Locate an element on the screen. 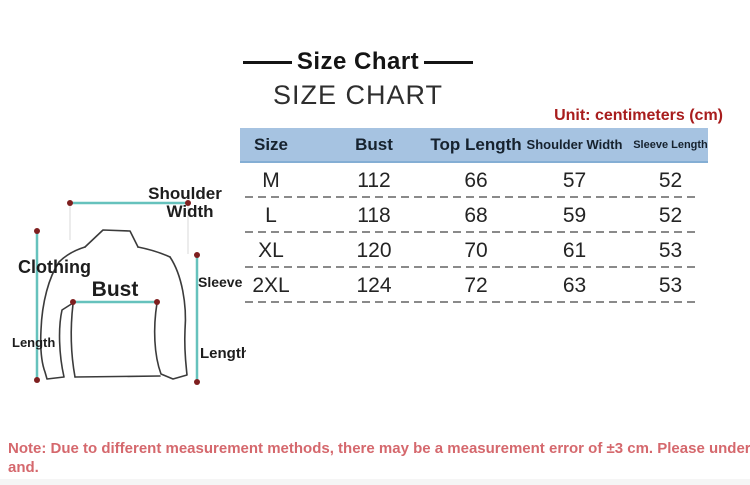 Image resolution: width=750 pixels, height=485 pixels. cell-size: L is located at coordinates (271, 215).